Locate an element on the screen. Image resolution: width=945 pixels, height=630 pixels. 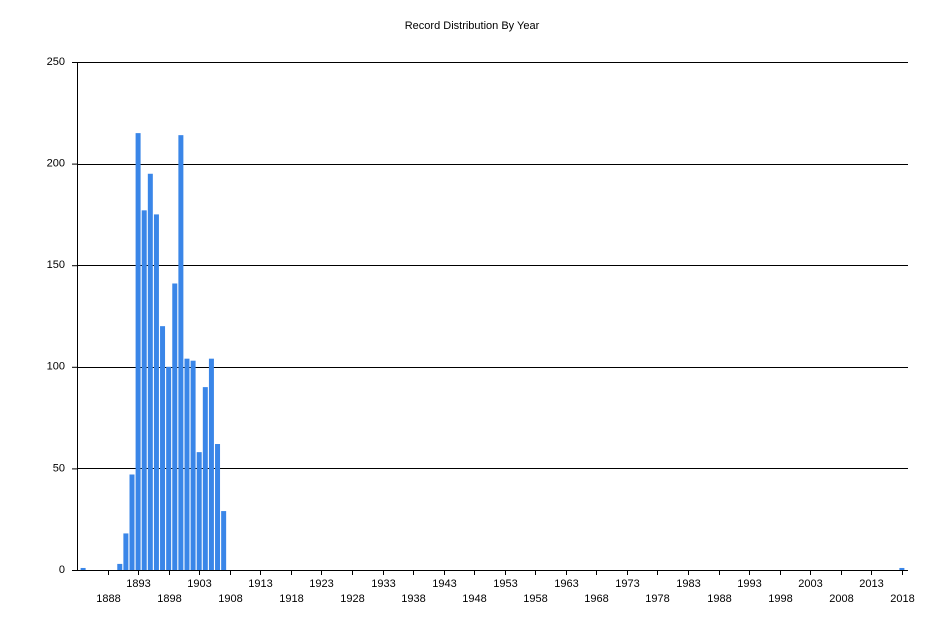
x-tick-label: 1943 is located at coordinates (444, 584).